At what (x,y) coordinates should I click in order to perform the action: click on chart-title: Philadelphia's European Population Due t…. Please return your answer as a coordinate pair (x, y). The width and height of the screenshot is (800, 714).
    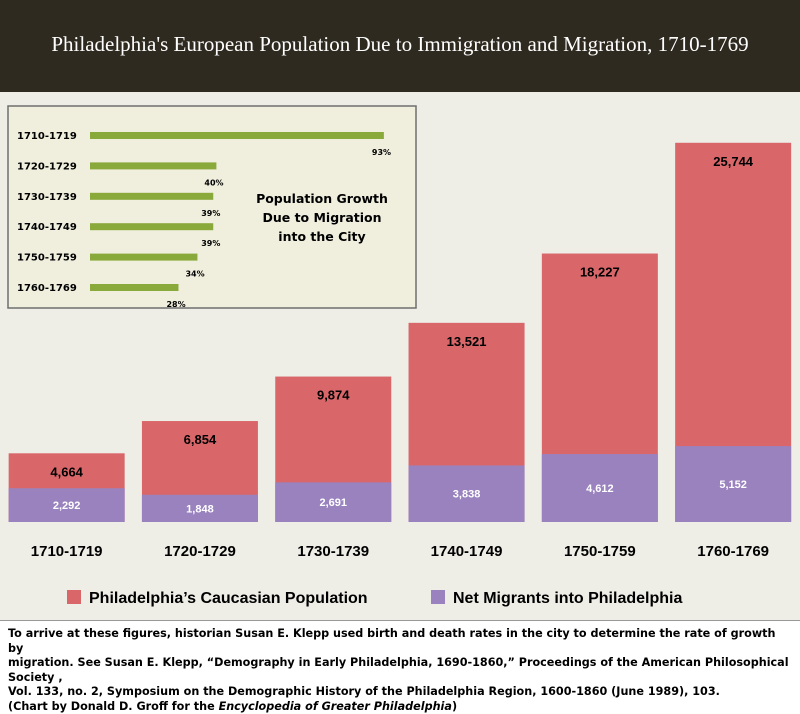
    Looking at the image, I should click on (400, 44).